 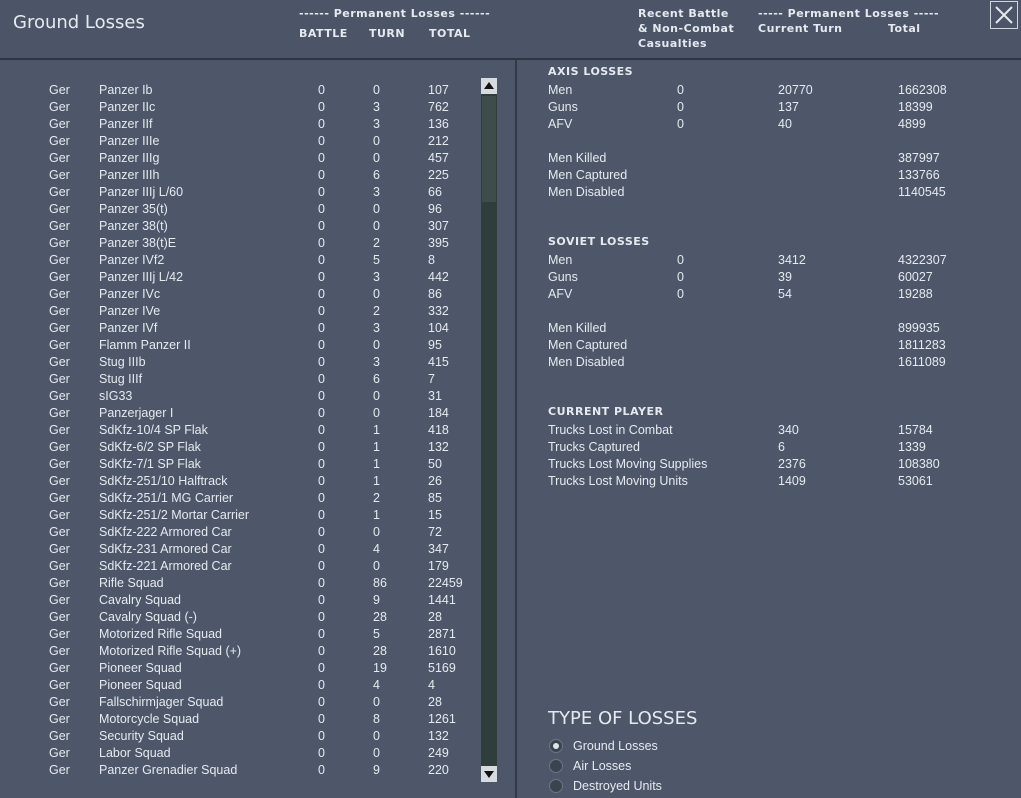 I want to click on unit-cell: SdKfz-221 Armored Car, so click(x=165, y=566).